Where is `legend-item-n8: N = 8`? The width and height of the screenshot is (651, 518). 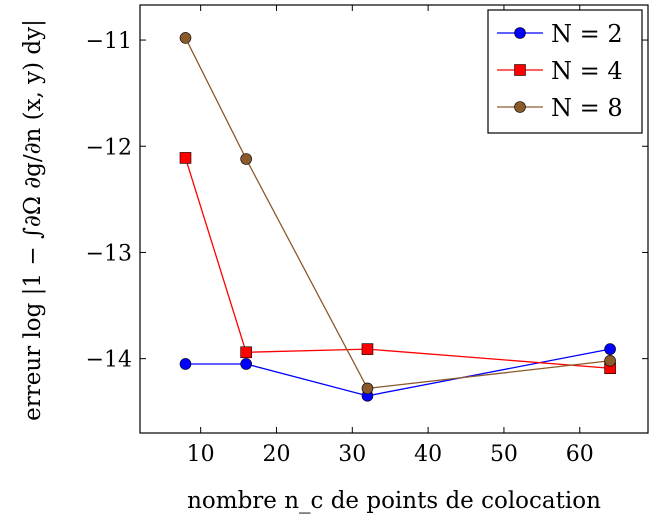
legend-item-n8: N = 8 is located at coordinates (560, 108).